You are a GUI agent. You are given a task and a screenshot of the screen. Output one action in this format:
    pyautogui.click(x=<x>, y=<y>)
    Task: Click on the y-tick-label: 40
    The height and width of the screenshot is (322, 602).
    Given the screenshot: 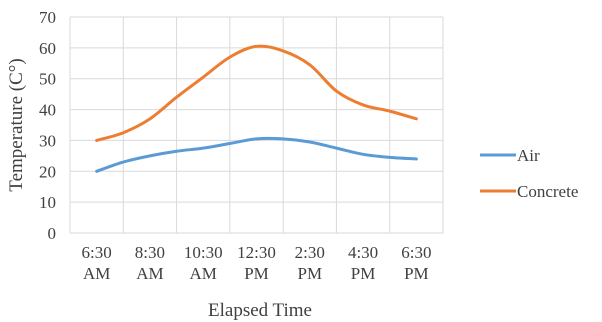 What is the action you would take?
    pyautogui.click(x=47, y=110)
    